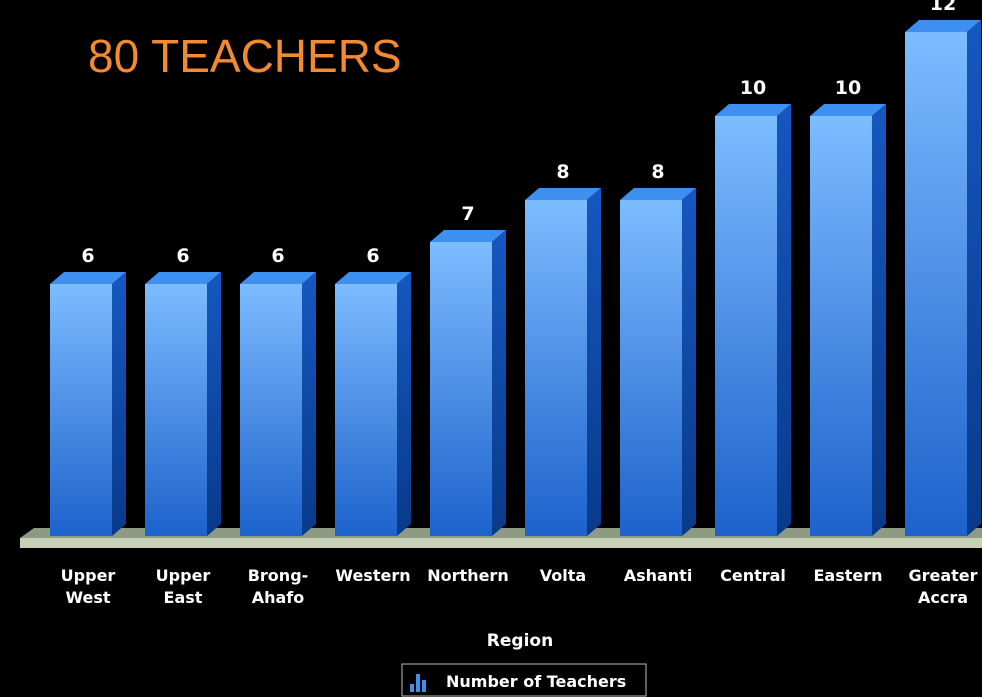 This screenshot has width=982, height=697. What do you see at coordinates (563, 575) in the screenshot?
I see `x-tick-label: Volta` at bounding box center [563, 575].